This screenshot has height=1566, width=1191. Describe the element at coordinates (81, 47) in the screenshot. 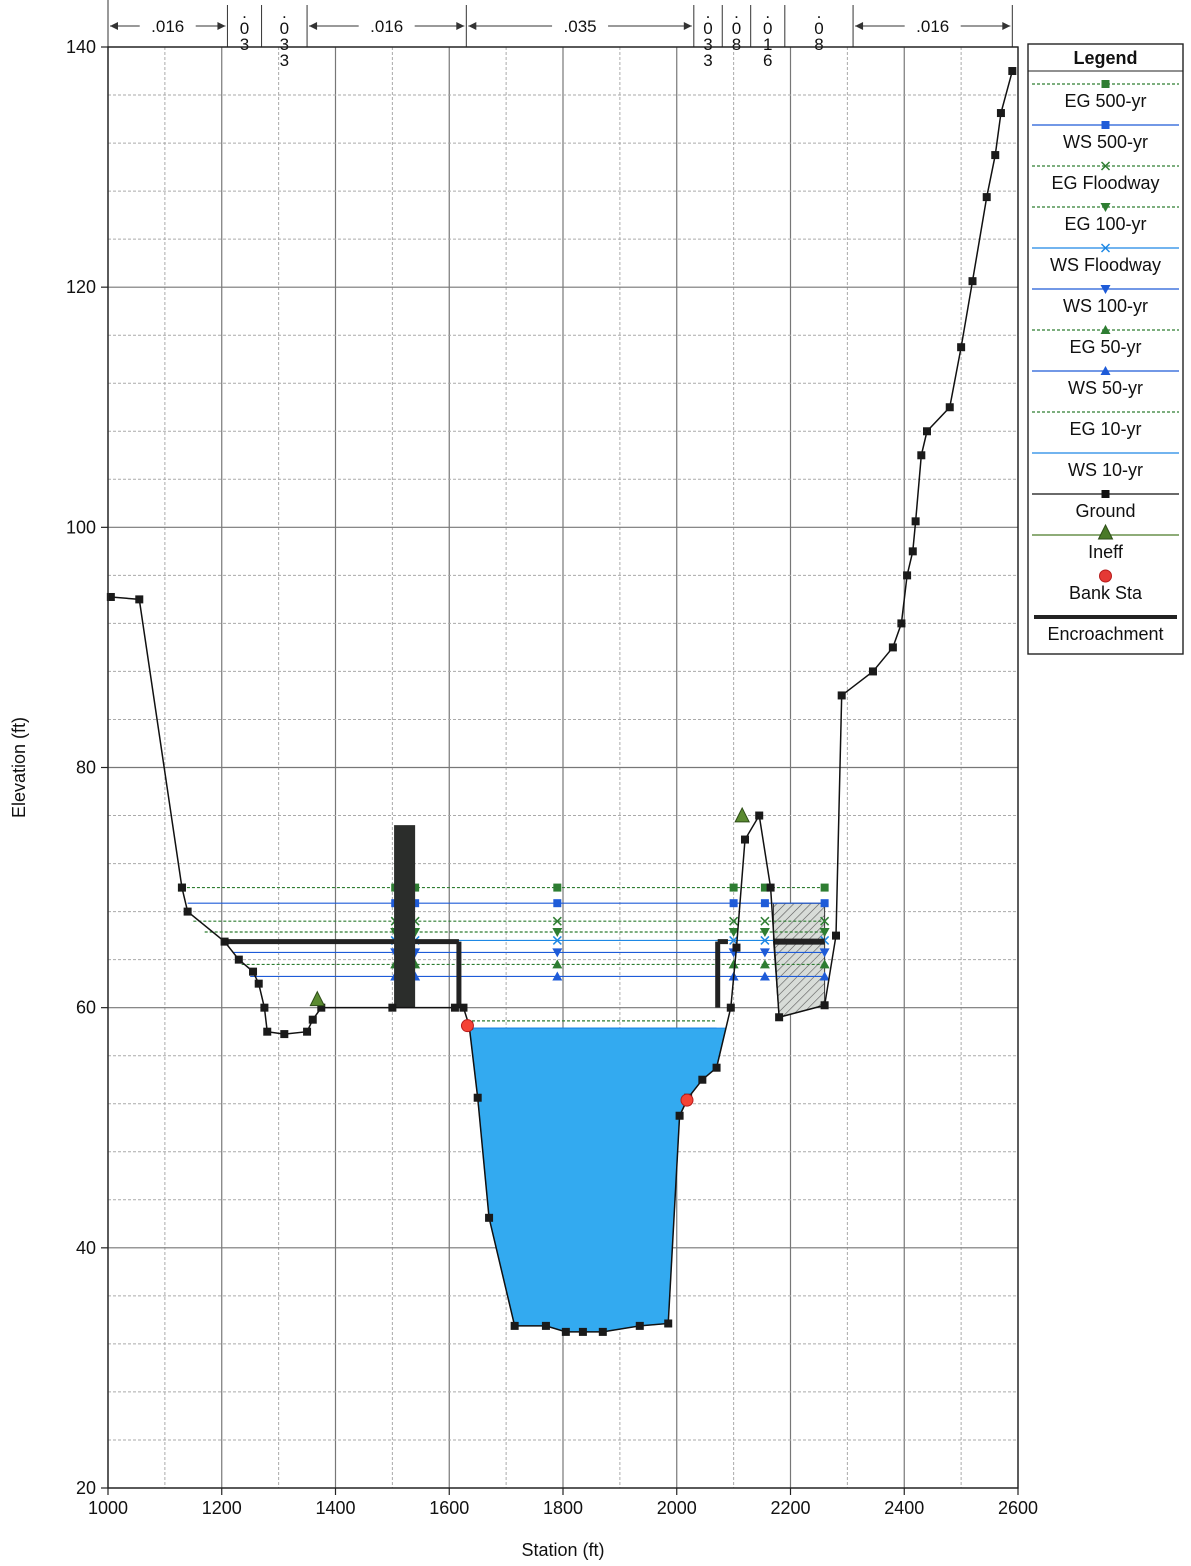

I see `y-tick-label: 140` at that location.